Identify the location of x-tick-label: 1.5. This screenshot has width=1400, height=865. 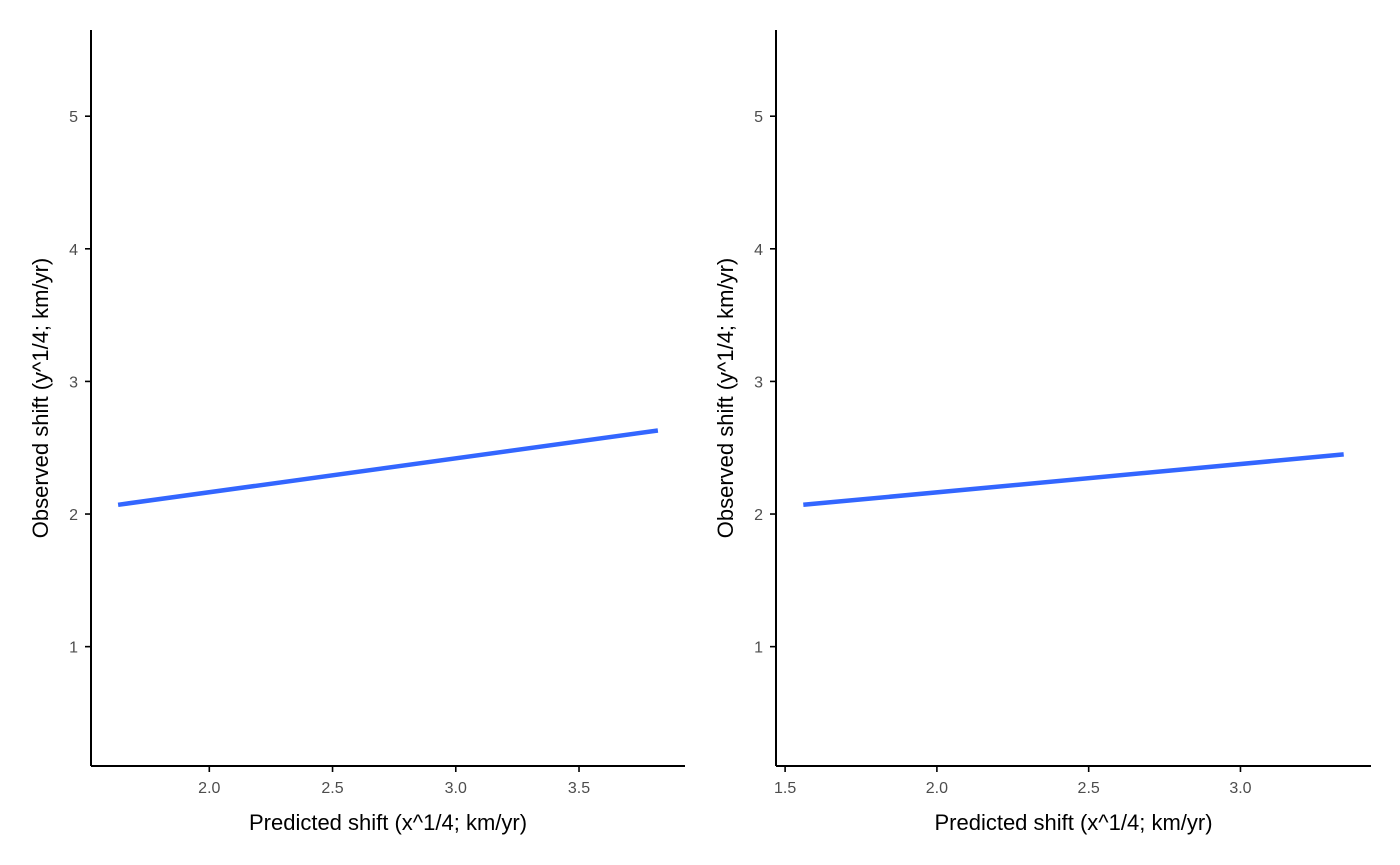
(785, 788).